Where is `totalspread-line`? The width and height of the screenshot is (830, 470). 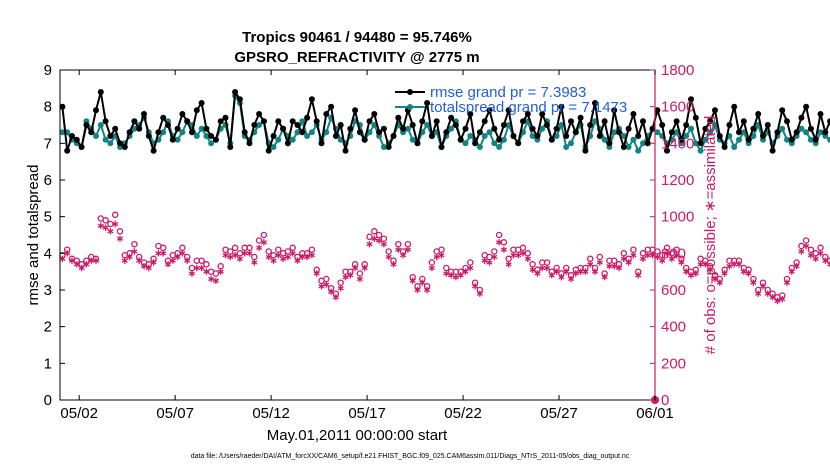
totalspread-line is located at coordinates (446, 122).